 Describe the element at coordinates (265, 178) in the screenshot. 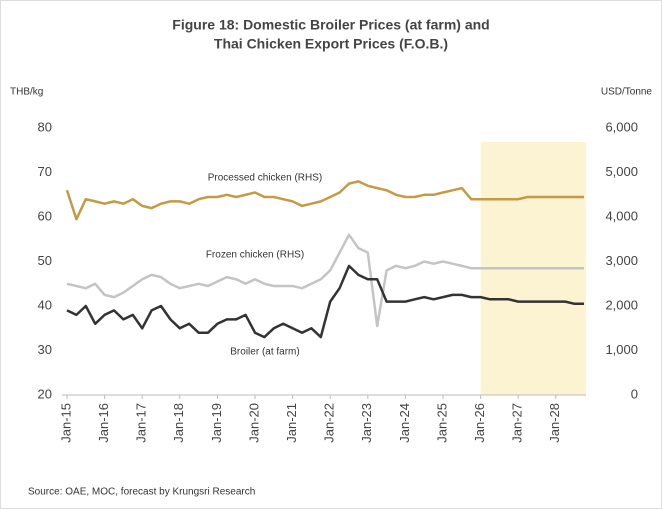

I see `series-label: Processed chicken (RHS)` at that location.